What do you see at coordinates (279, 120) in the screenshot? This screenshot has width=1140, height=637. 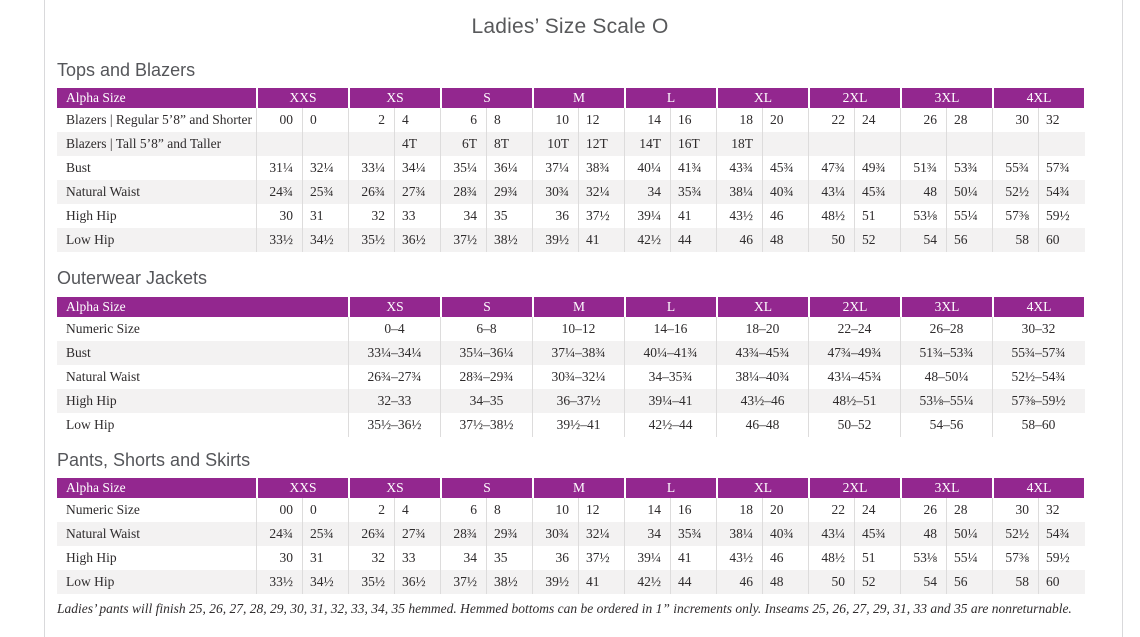 I see `size-cell: 00` at bounding box center [279, 120].